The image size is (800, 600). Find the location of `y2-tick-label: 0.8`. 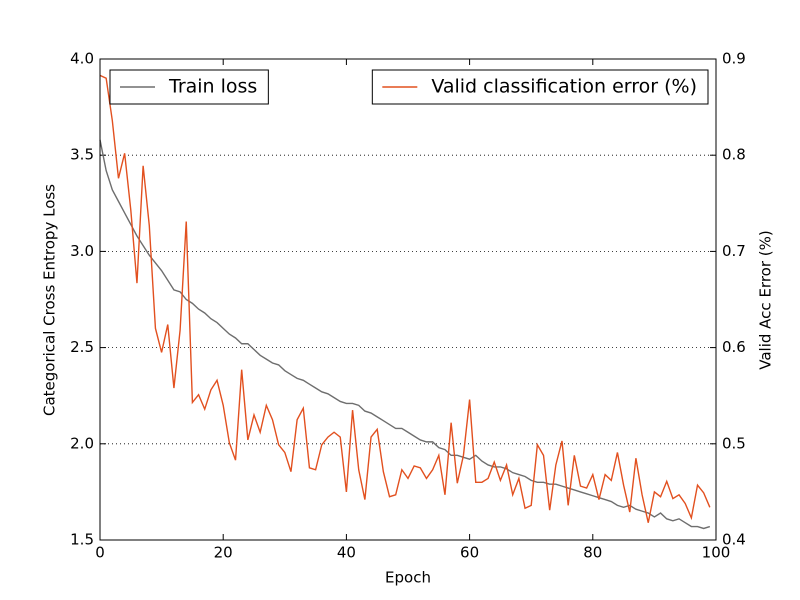

y2-tick-label: 0.8 is located at coordinates (734, 155).